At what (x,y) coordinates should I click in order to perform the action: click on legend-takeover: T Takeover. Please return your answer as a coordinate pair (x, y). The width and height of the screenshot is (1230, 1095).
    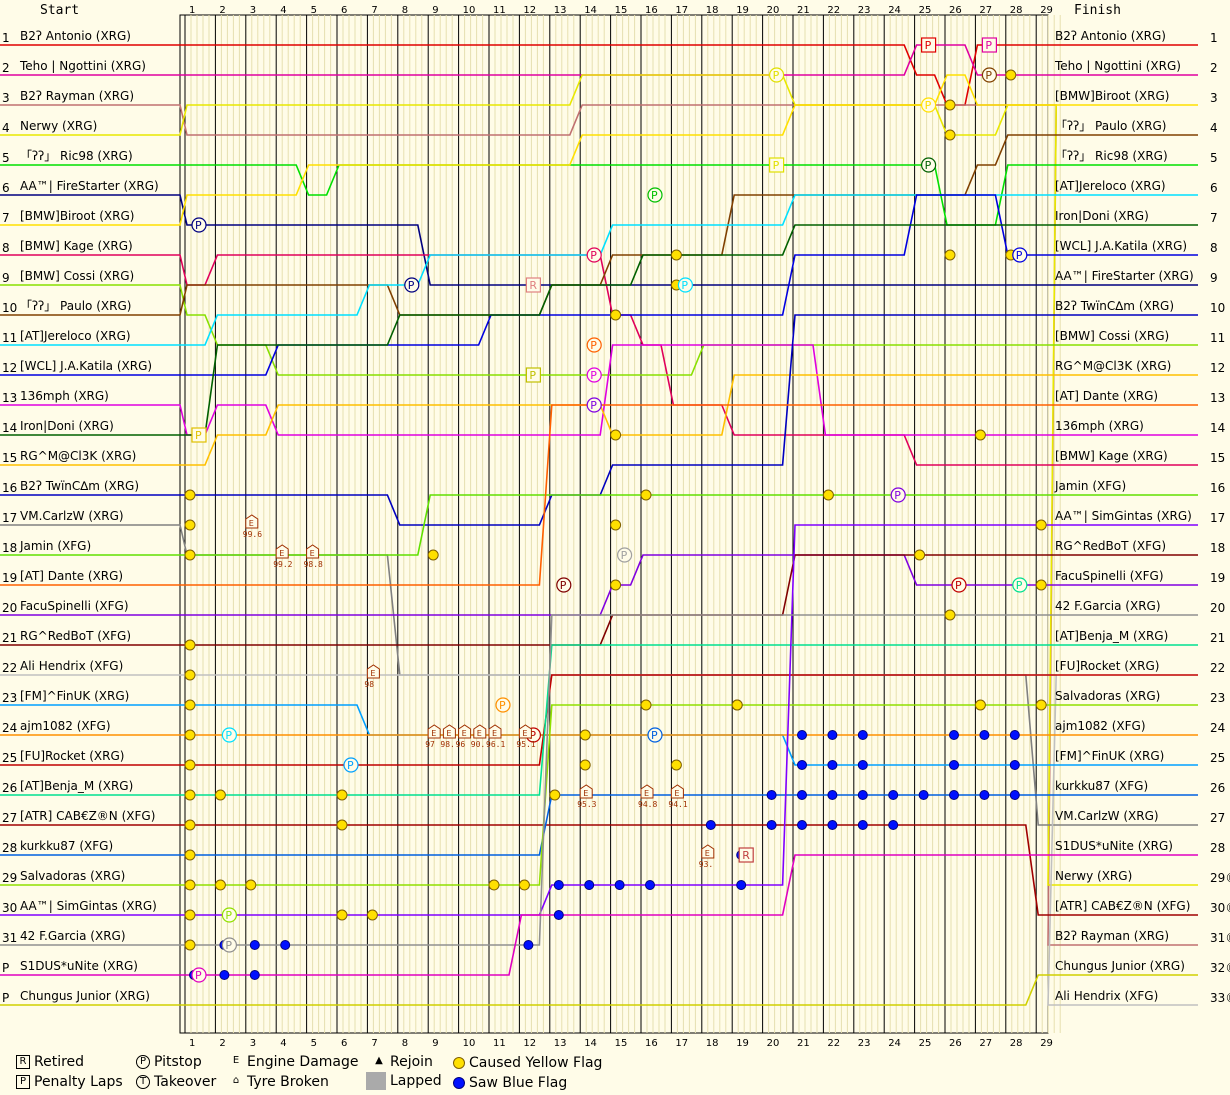
    Looking at the image, I should click on (176, 1082).